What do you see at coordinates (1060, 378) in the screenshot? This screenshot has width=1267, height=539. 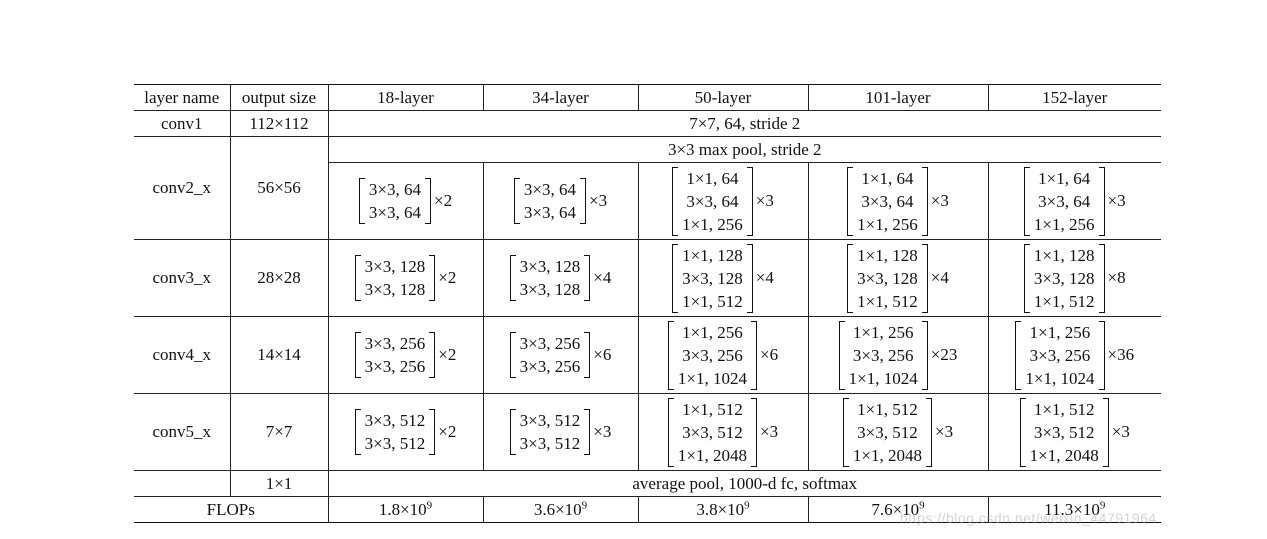 I see `block-layer-spec: 1×1, 1024` at bounding box center [1060, 378].